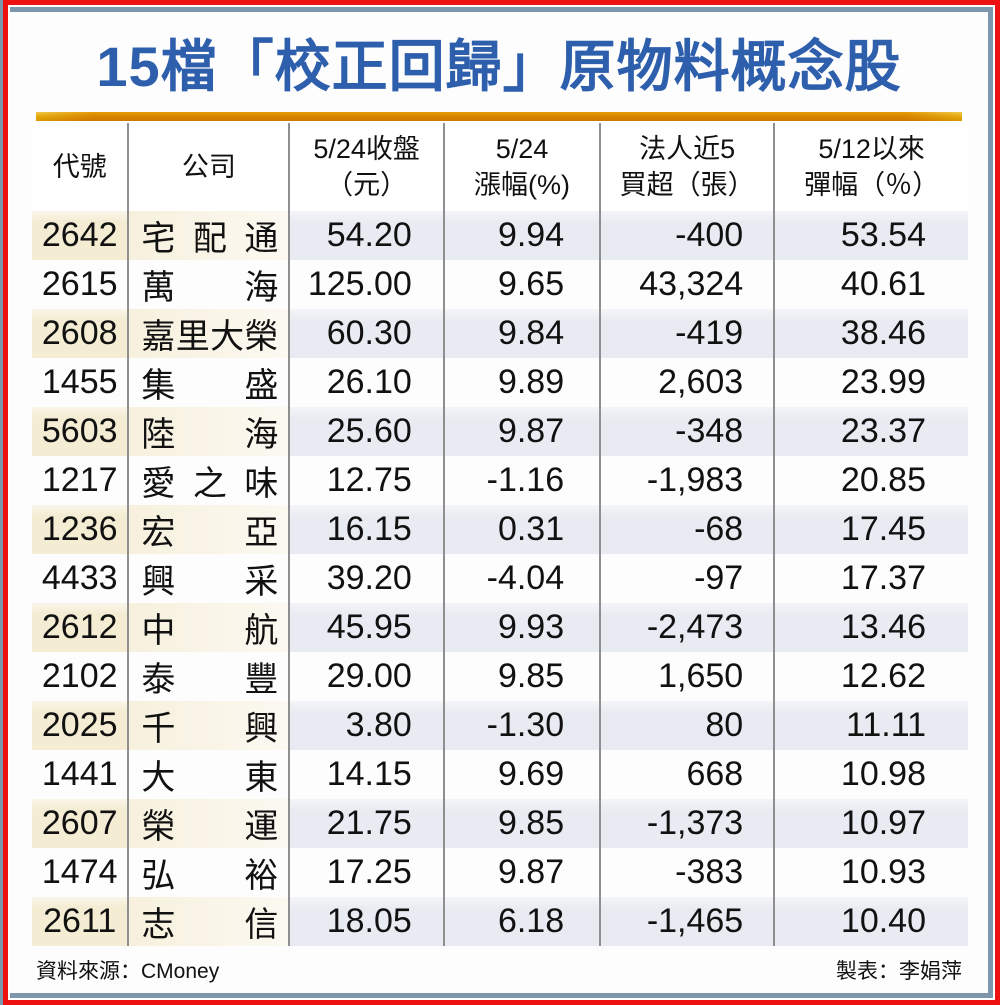  I want to click on cell-net-buy: 668, so click(688, 775).